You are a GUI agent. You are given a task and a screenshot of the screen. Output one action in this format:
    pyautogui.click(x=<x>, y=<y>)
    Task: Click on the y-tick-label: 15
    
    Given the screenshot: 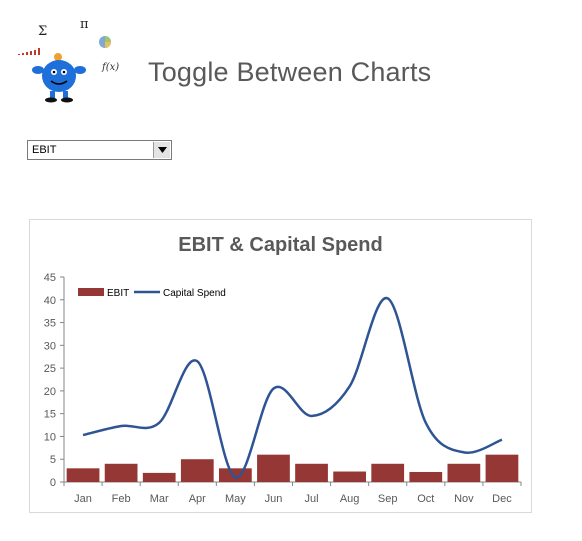 What is the action you would take?
    pyautogui.click(x=50, y=415)
    